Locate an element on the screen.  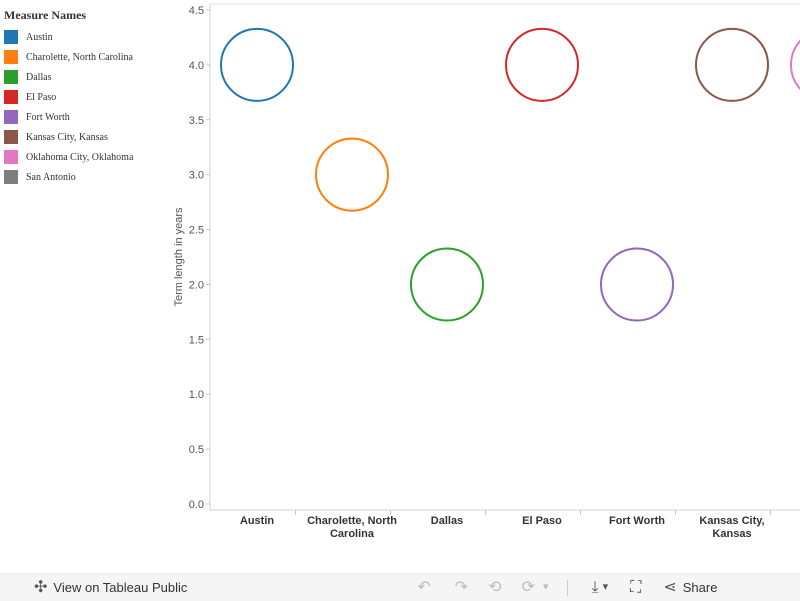
x-tick-label: Kansas City, is located at coordinates (731, 521).